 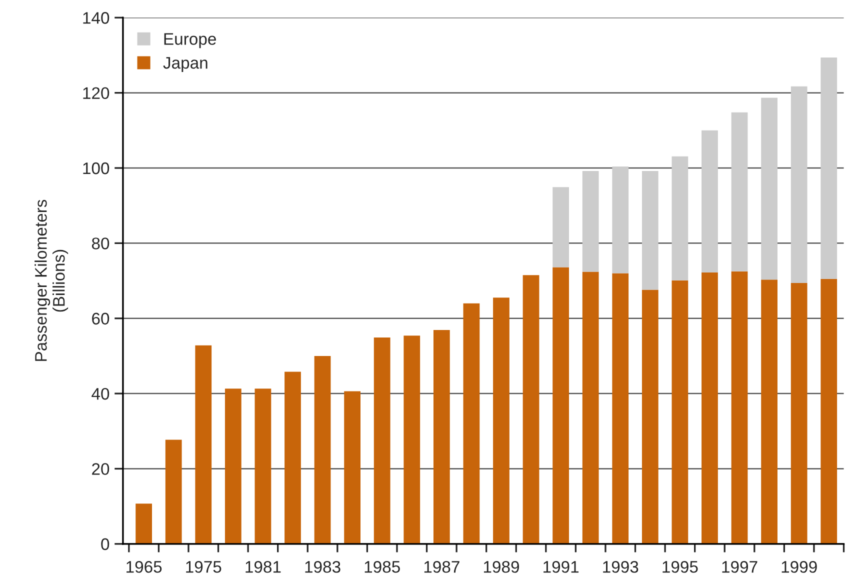 I want to click on x-tick-label: 1985, so click(x=382, y=567).